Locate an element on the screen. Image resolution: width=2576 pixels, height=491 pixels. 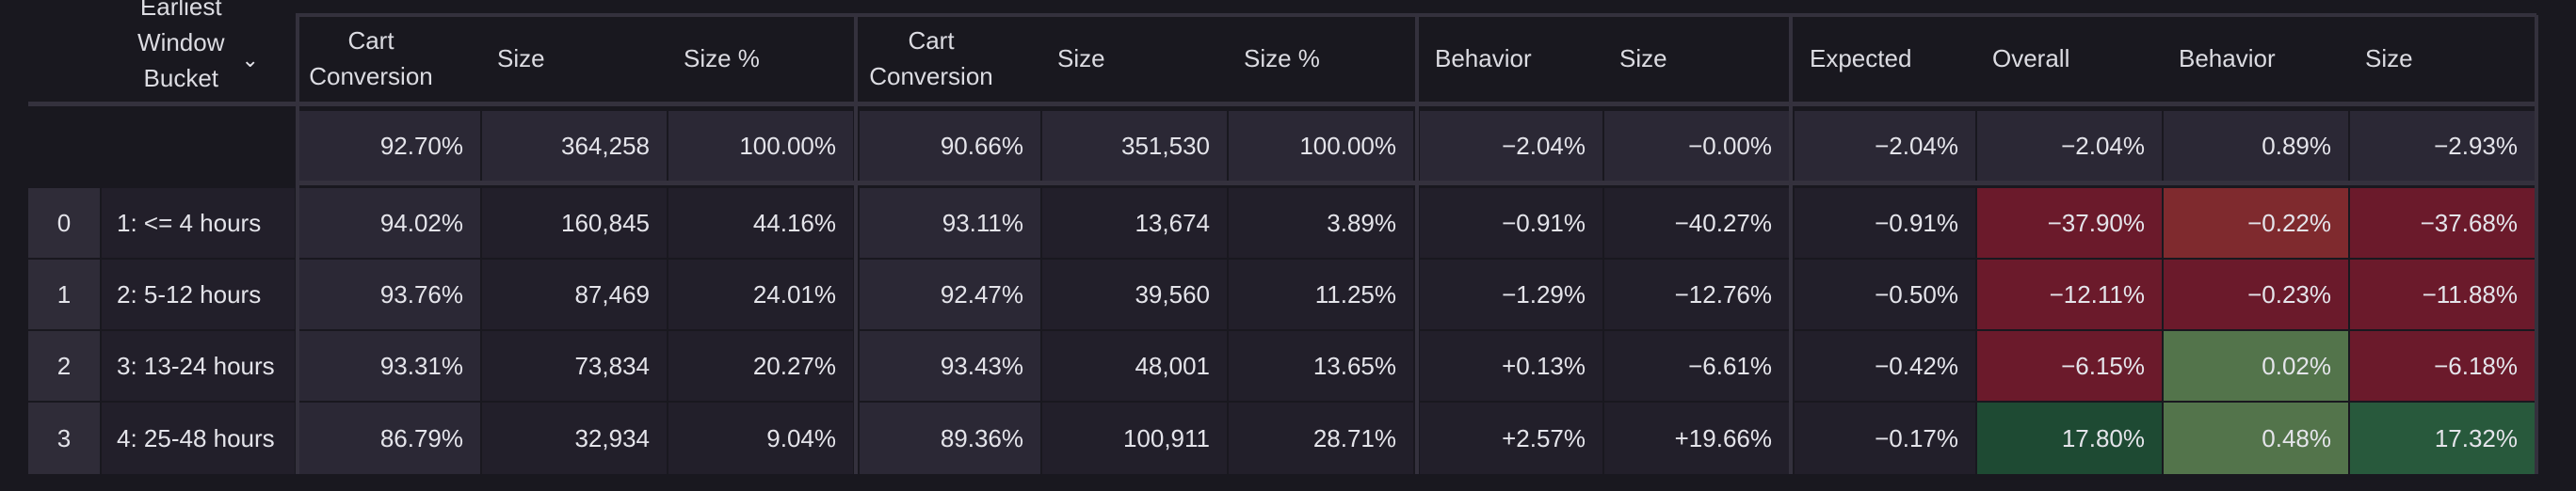
cell-g4-2: −0.22% is located at coordinates (2256, 223).